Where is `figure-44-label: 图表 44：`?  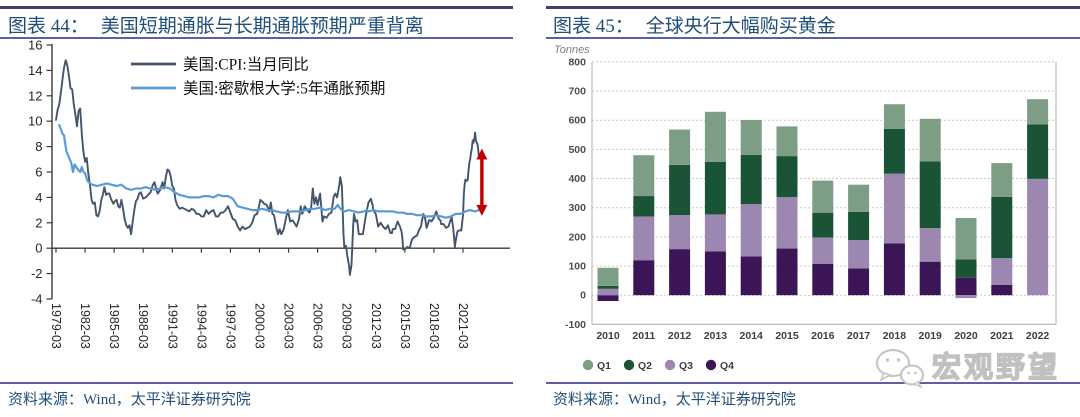
figure-44-label: 图表 44： is located at coordinates (48, 26).